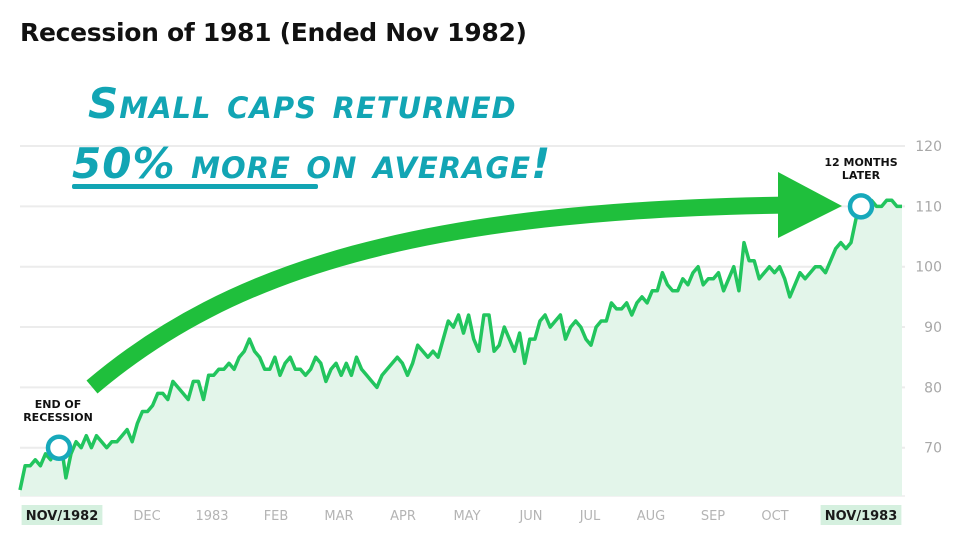 The width and height of the screenshot is (960, 540). I want to click on marker-end-of-recession, so click(59, 447).